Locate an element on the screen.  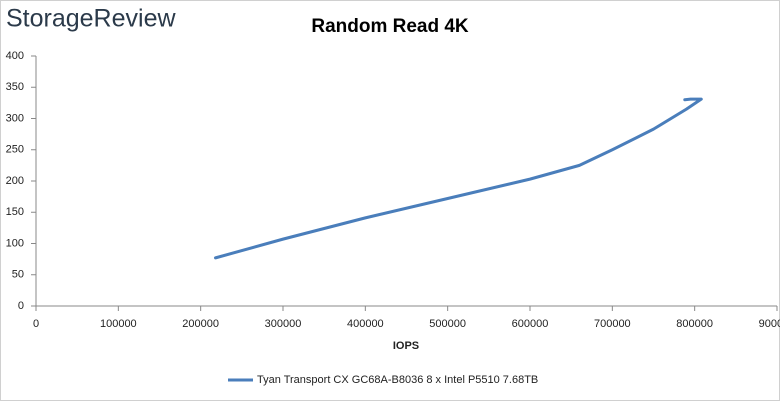
y-tick-label: 250 is located at coordinates (15, 150).